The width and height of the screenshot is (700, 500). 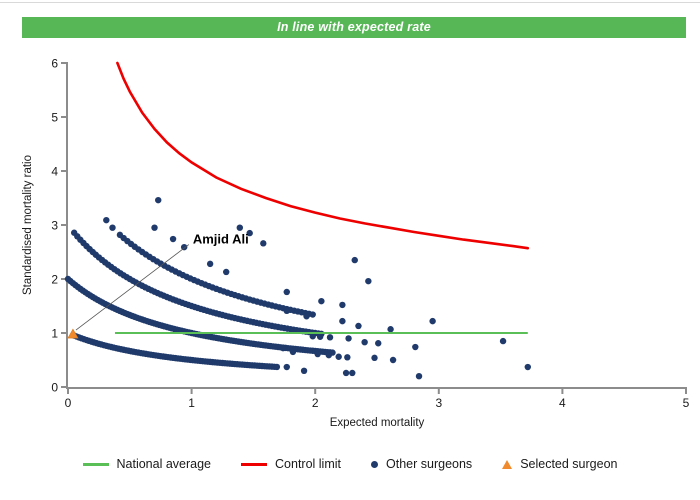 I want to click on control-limit-swatch-icon, so click(x=254, y=464).